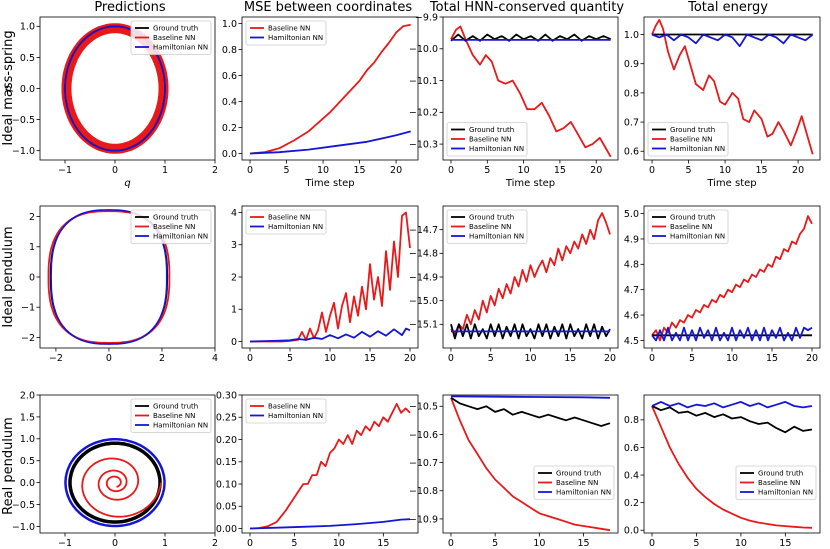 This screenshot has height=549, width=830. What do you see at coordinates (631, 503) in the screenshot?
I see `y-tick-label: 0.2` at bounding box center [631, 503].